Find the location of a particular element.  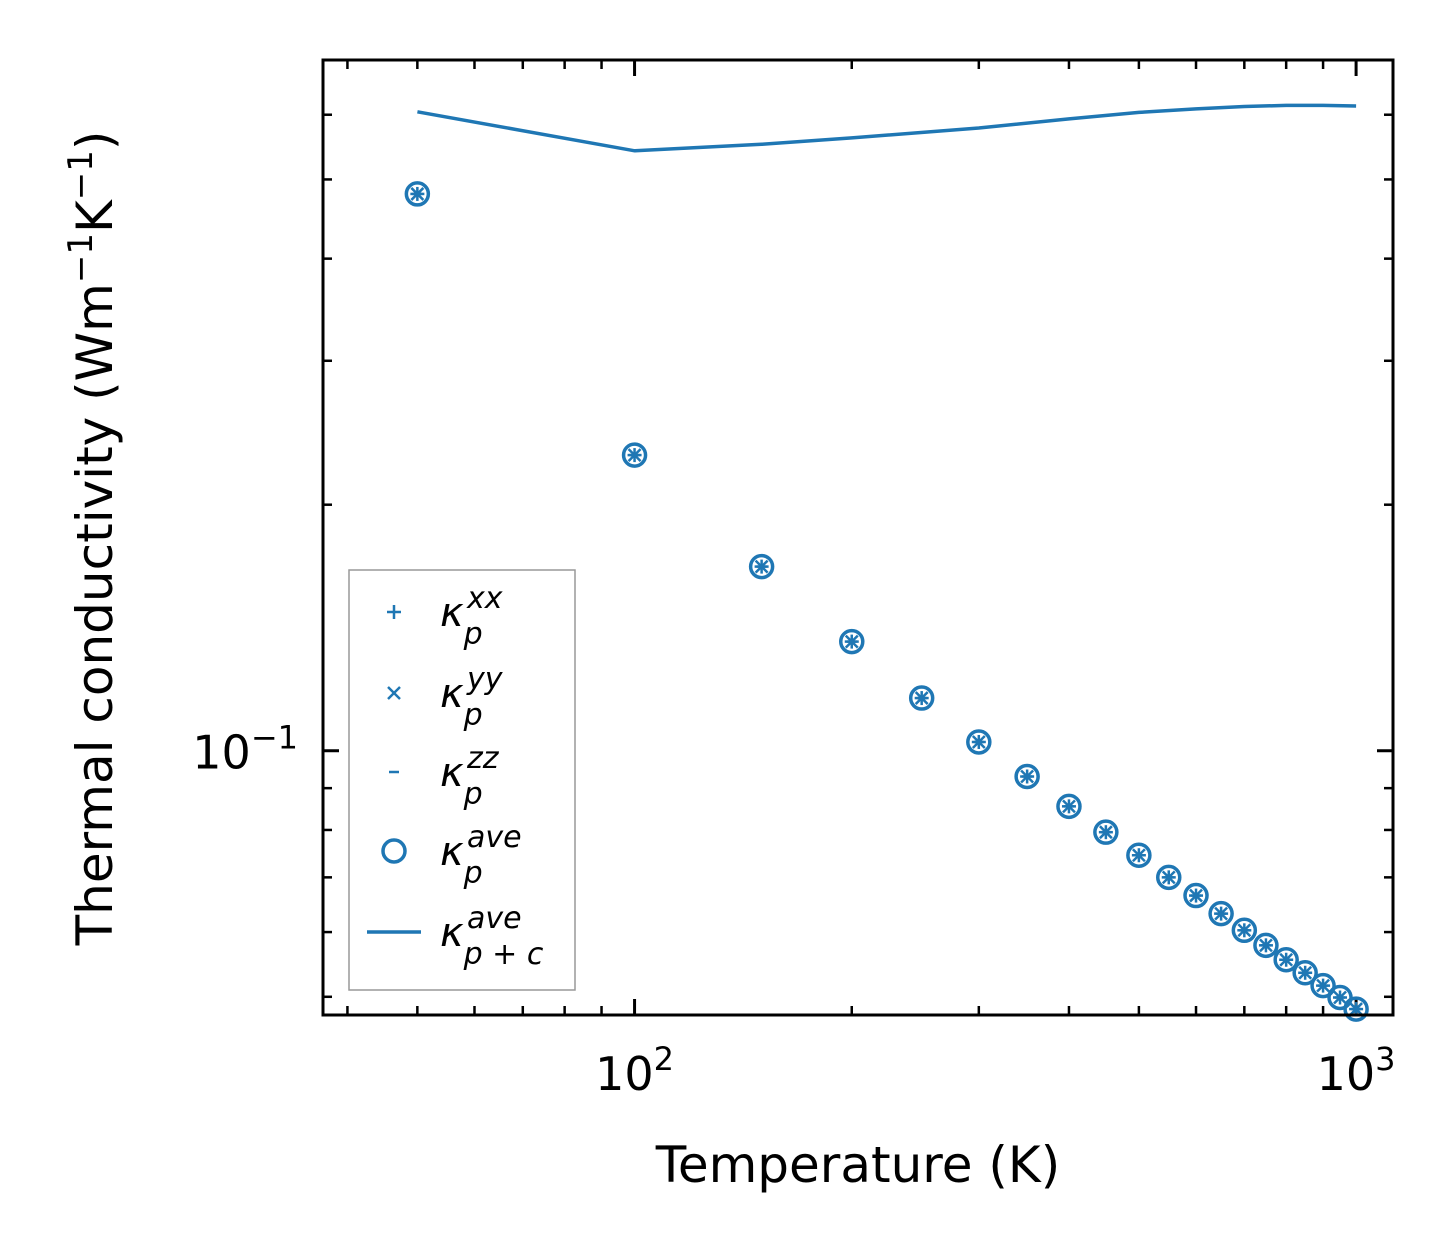

legend-label: κpzz is located at coordinates (470, 776).